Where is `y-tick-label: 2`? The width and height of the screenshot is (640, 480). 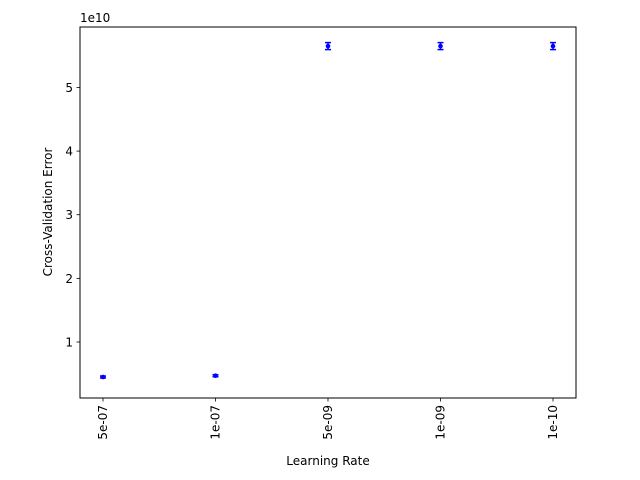
y-tick-label: 2 is located at coordinates (69, 279).